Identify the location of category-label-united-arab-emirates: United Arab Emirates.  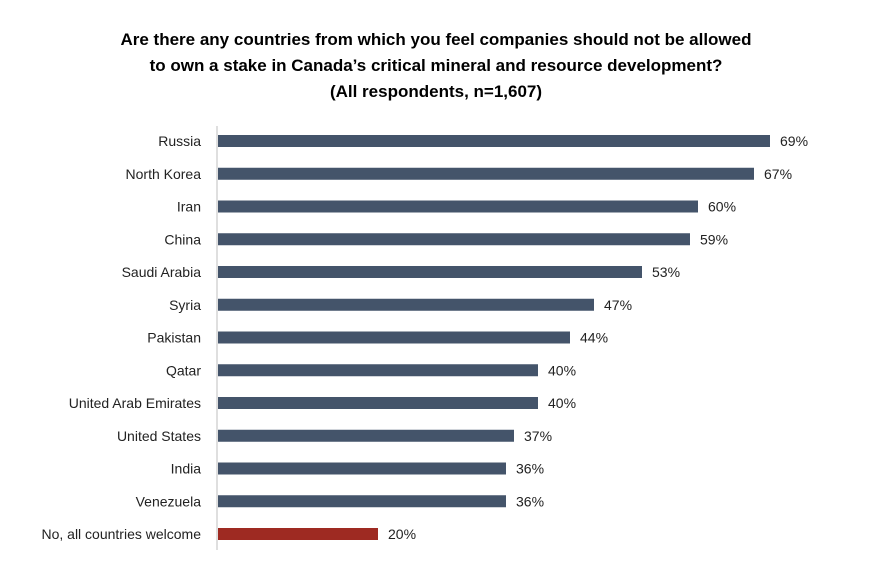
(135, 403).